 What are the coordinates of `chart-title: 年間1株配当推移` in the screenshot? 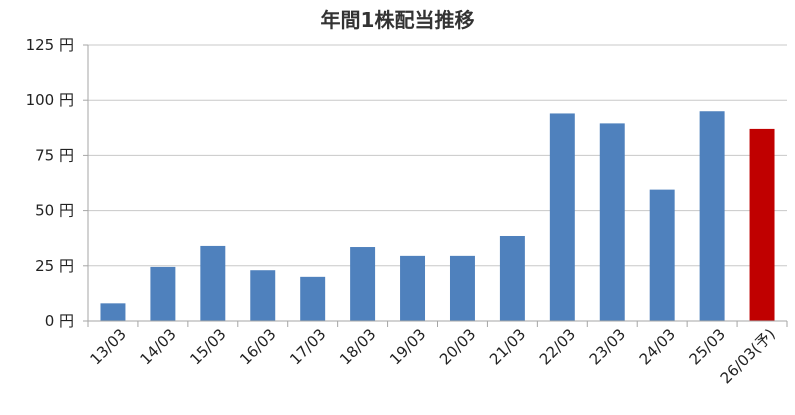 It's located at (397, 20).